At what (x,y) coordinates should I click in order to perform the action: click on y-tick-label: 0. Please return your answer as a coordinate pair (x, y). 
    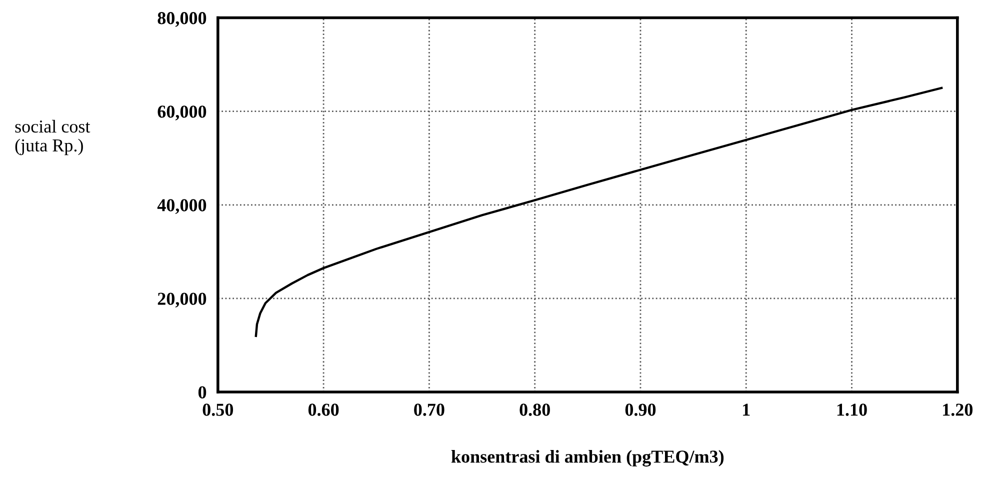
    Looking at the image, I should click on (202, 392).